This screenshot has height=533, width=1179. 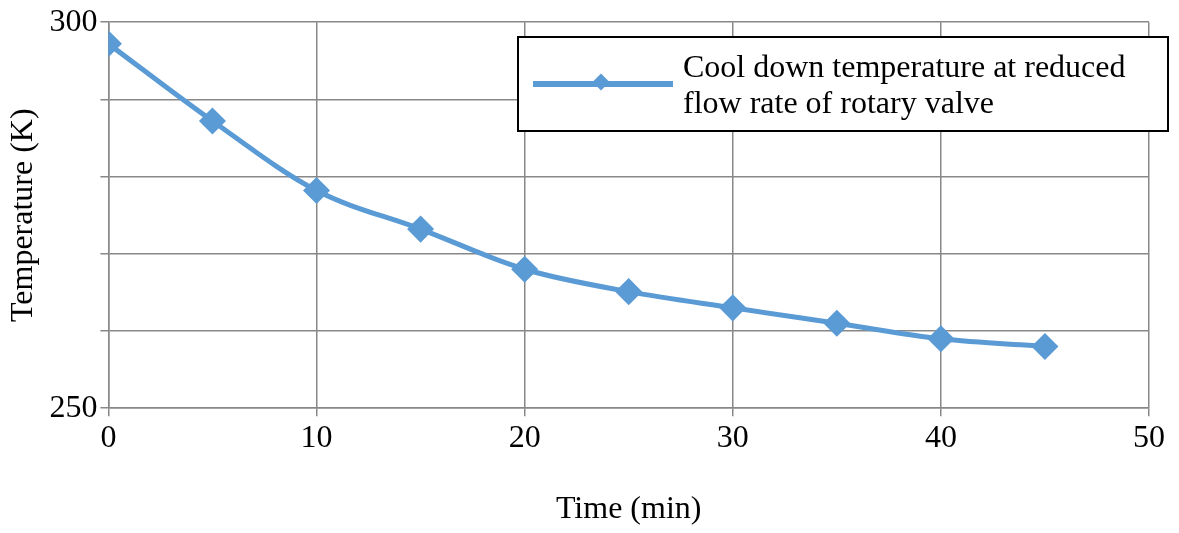 I want to click on x-tick-label: 30, so click(x=732, y=435).